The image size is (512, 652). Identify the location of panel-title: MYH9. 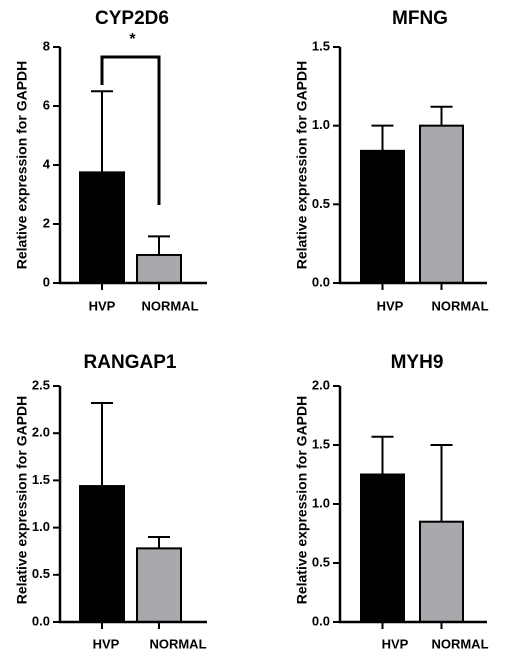
(417, 362).